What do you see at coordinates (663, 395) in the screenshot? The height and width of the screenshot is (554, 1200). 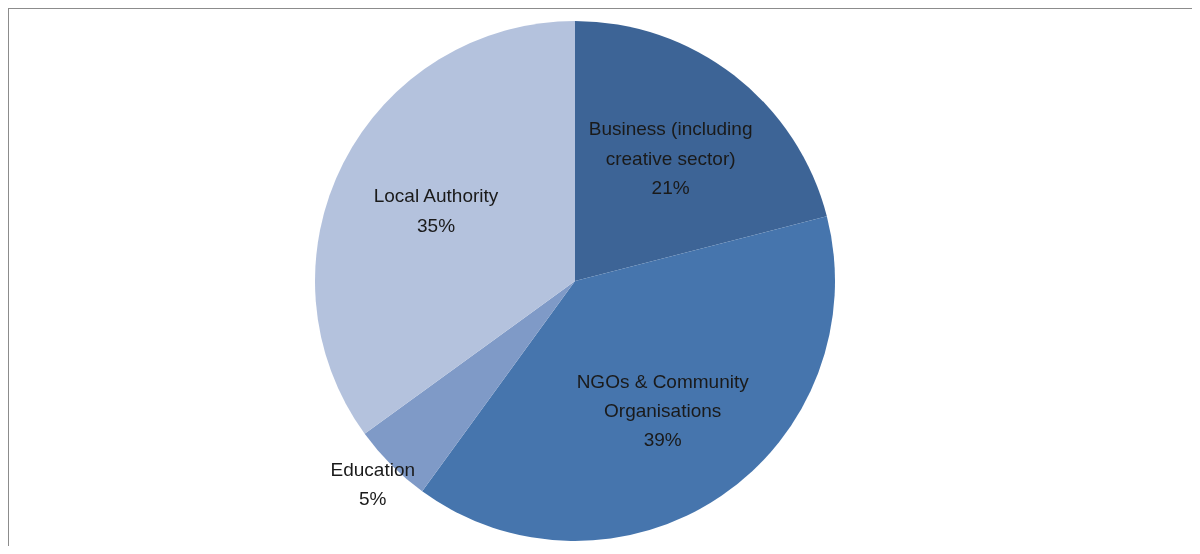 I see `slice-label: NGOs & Community Organisations` at bounding box center [663, 395].